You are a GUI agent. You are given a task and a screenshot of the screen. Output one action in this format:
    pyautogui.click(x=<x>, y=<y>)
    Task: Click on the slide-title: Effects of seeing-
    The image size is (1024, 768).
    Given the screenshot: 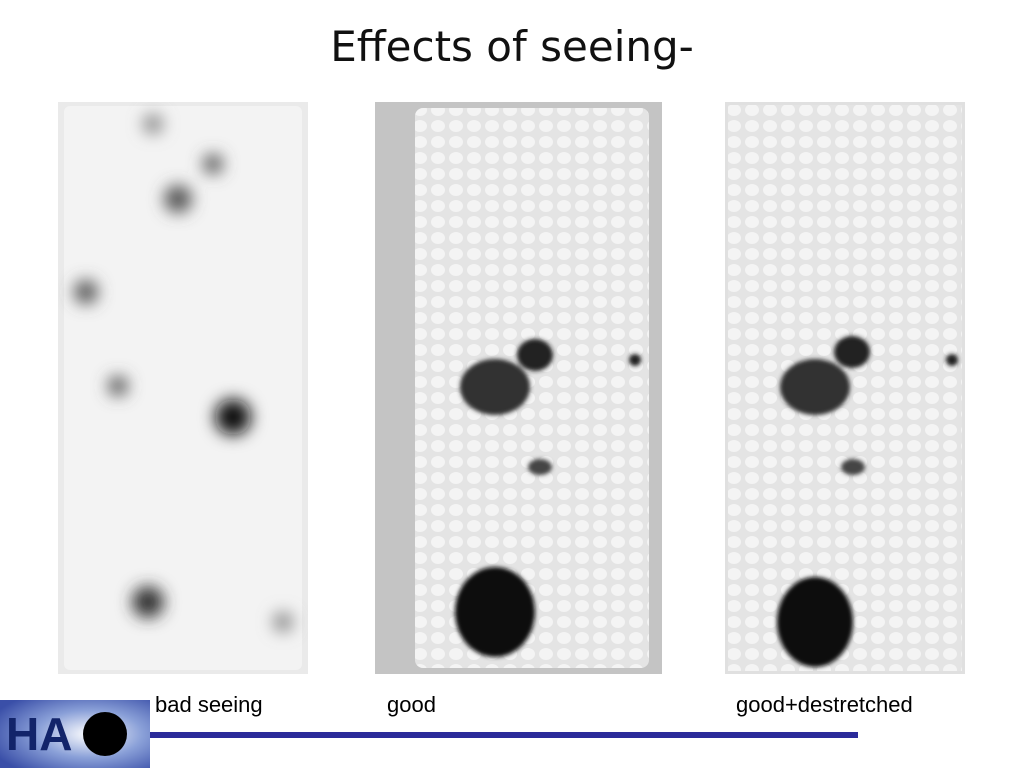 What is the action you would take?
    pyautogui.click(x=512, y=46)
    